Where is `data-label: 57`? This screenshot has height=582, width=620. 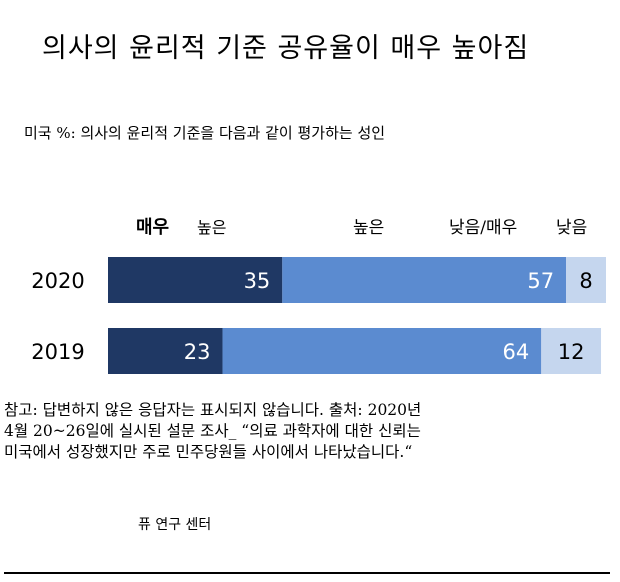 data-label: 57 is located at coordinates (540, 281).